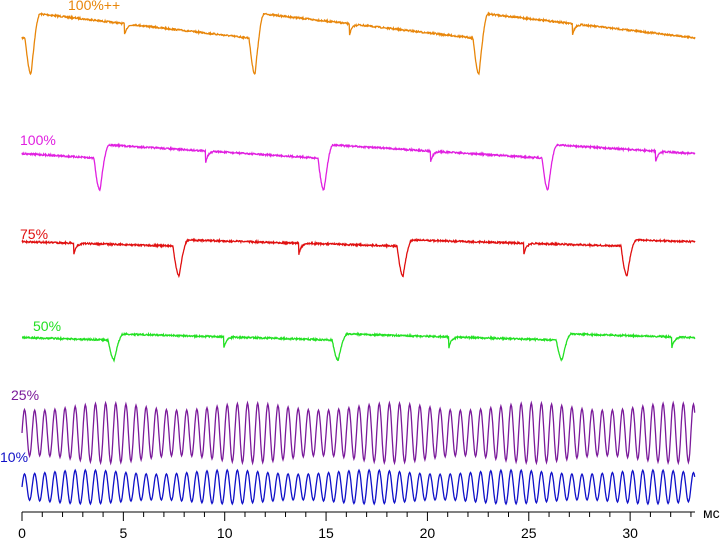  What do you see at coordinates (428, 532) in the screenshot?
I see `x-tick-label: 20` at bounding box center [428, 532].